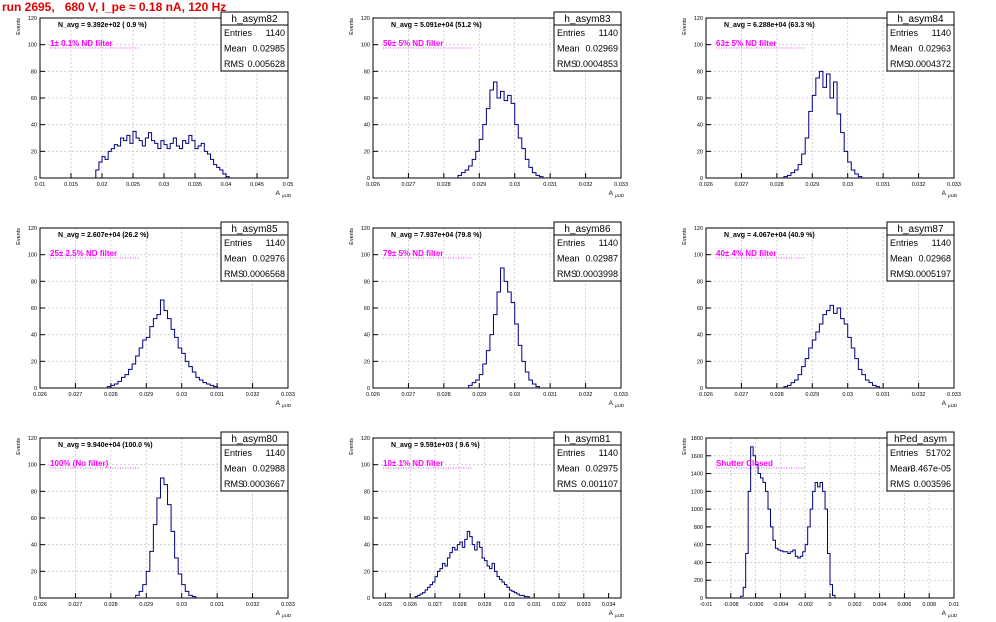  What do you see at coordinates (938, 453) in the screenshot?
I see `stats-value: 51702` at bounding box center [938, 453].